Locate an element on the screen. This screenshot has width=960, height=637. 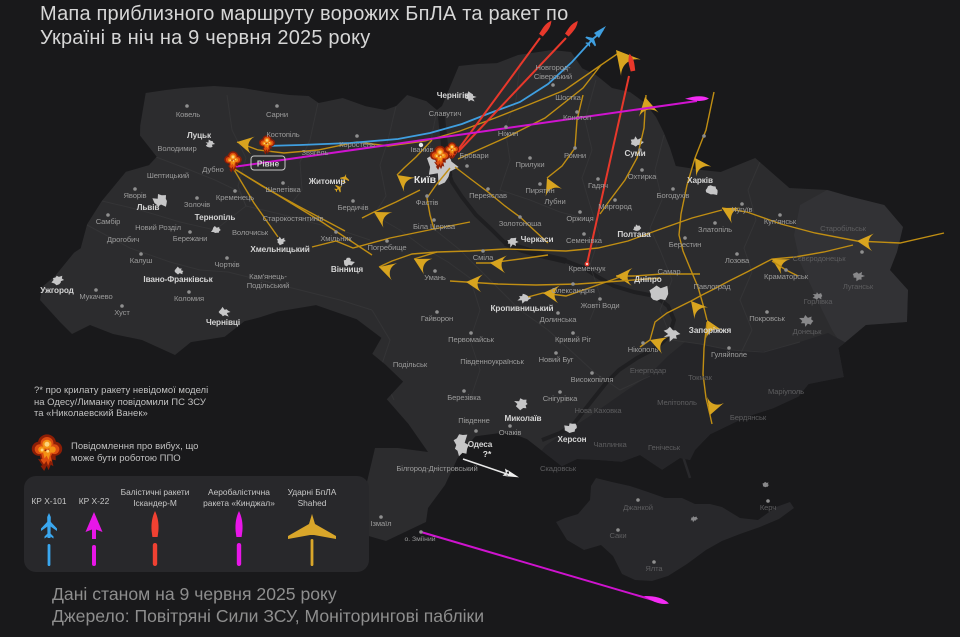
svg-text: Охтирка is located at coordinates (642, 176).